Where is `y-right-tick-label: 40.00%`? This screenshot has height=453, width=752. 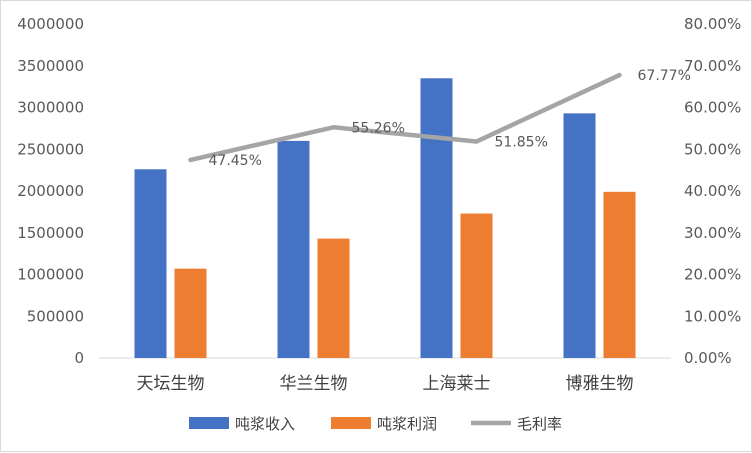
y-right-tick-label: 40.00% is located at coordinates (712, 191).